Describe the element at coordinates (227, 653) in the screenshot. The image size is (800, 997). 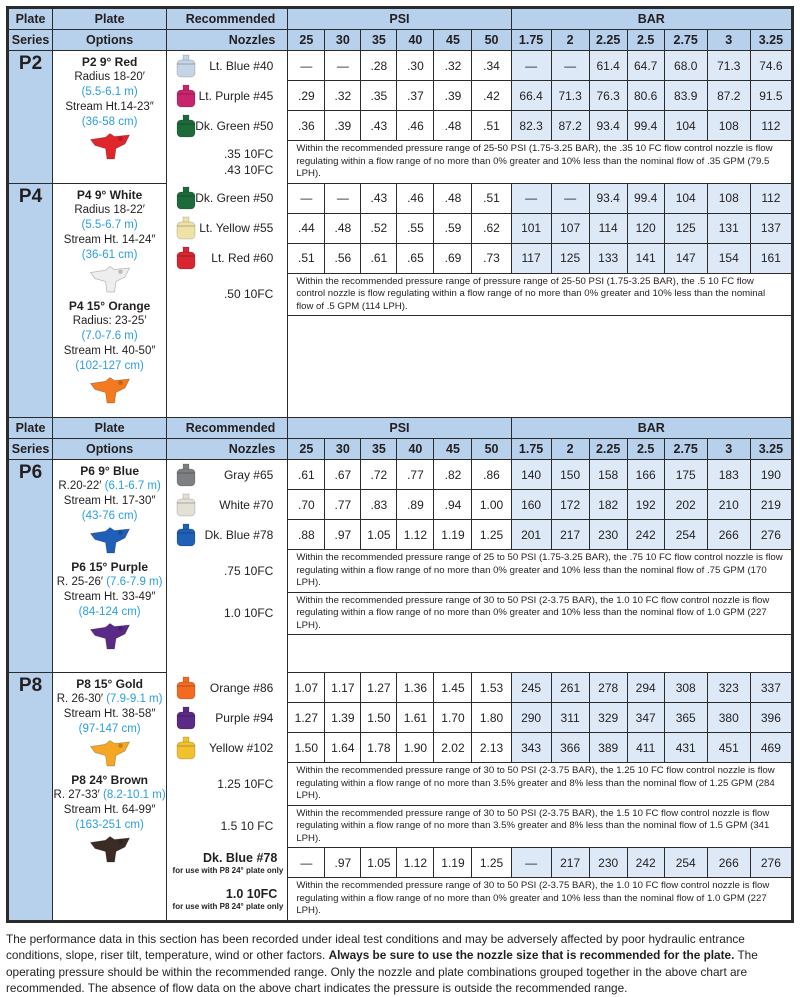
I see `nozzle-cell` at that location.